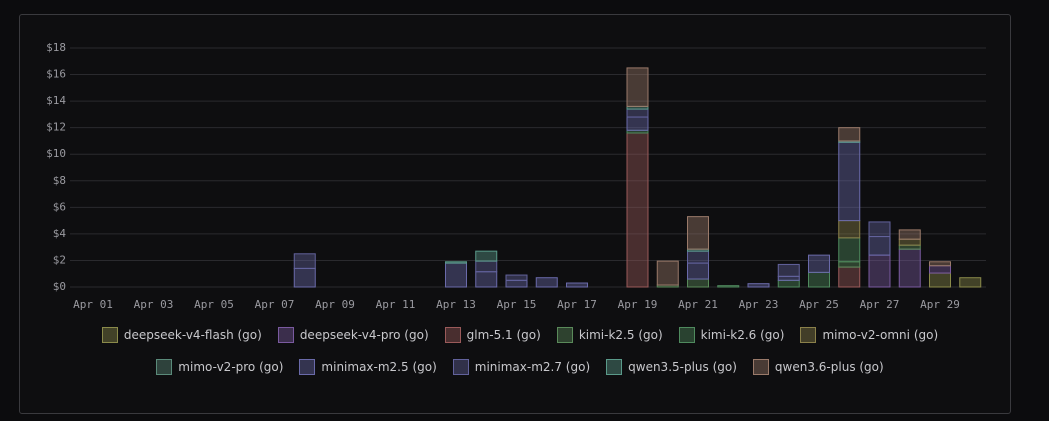  I want to click on x-tick-label: Apr 19, so click(638, 304).